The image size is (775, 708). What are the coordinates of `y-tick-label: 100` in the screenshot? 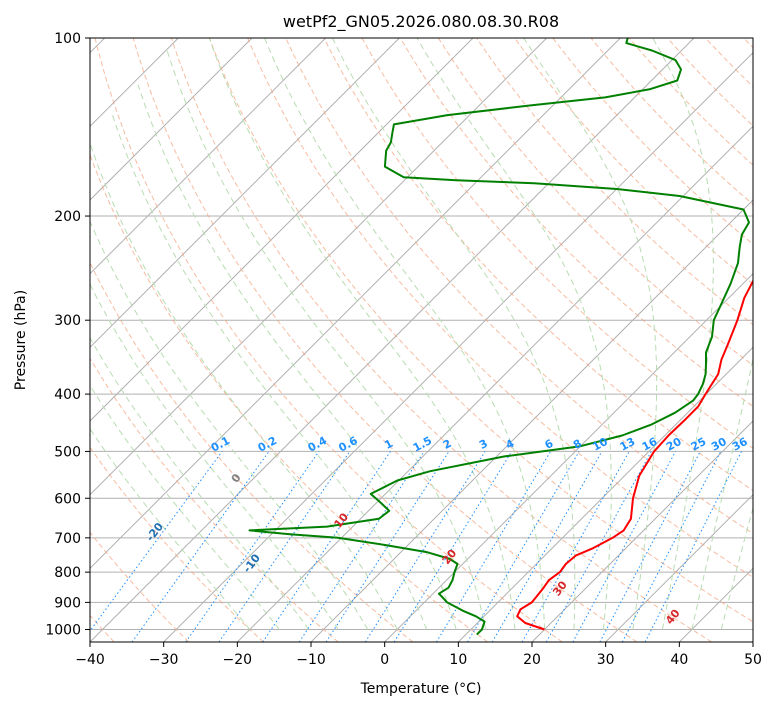 It's located at (67, 39).